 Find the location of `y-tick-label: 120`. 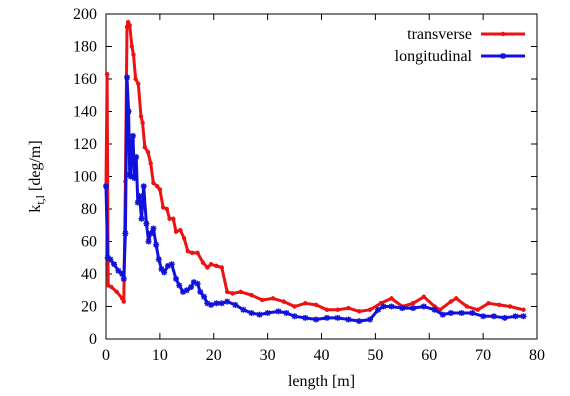

y-tick-label: 120 is located at coordinates (85, 144).